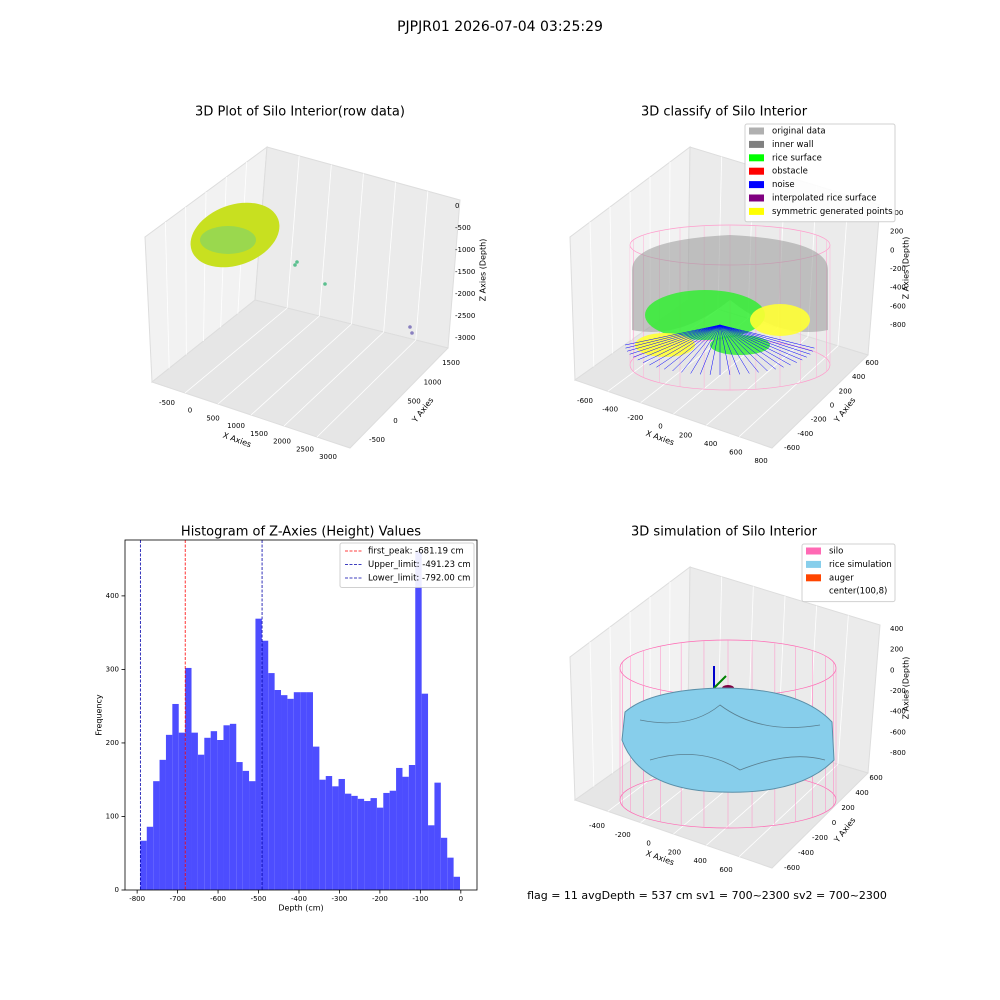 This screenshot has width=1000, height=1000. I want to click on legend-label: rice simulation, so click(860, 565).